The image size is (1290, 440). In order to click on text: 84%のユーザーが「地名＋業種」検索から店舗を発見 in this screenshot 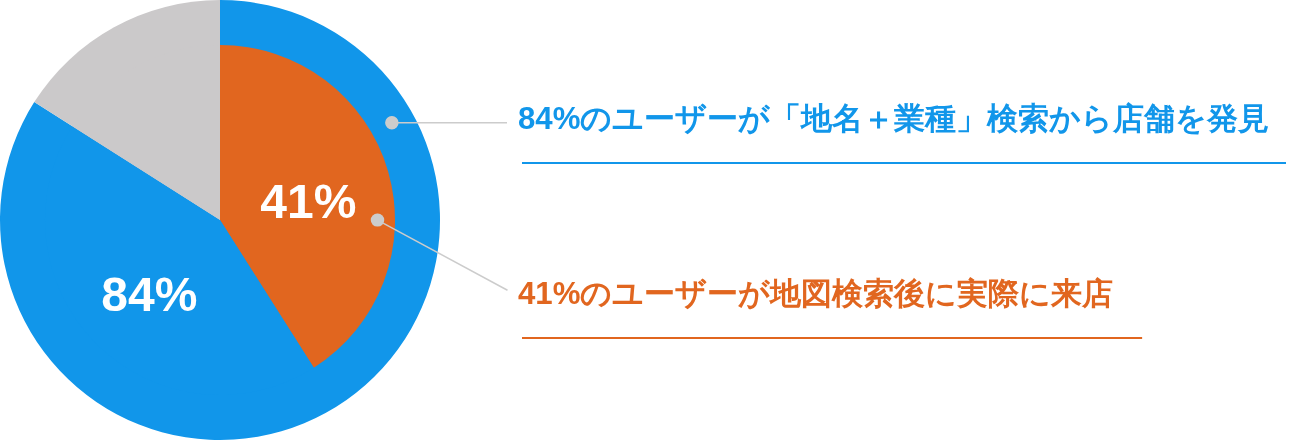, I will do `click(894, 118)`.